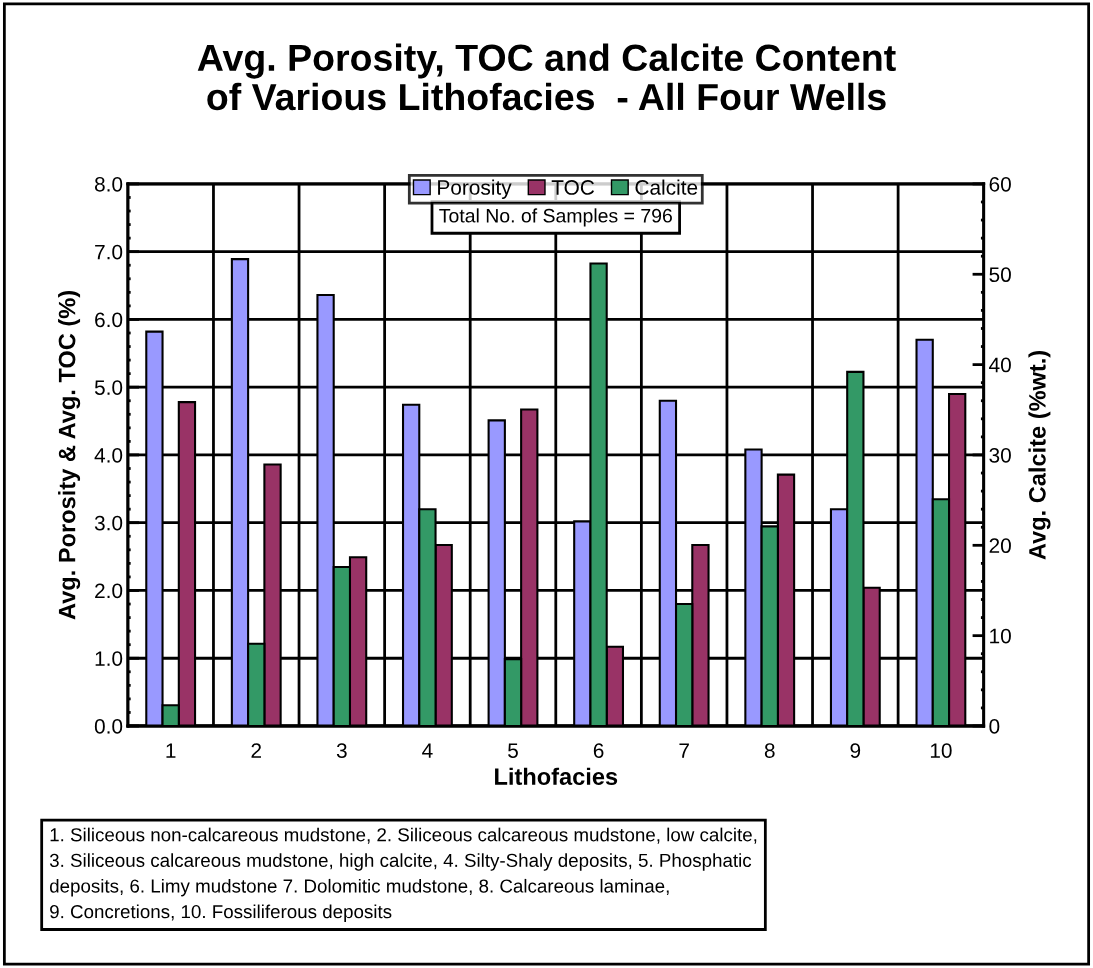  Describe the element at coordinates (556, 776) in the screenshot. I see `x-axis-title: Lithofacies` at that location.